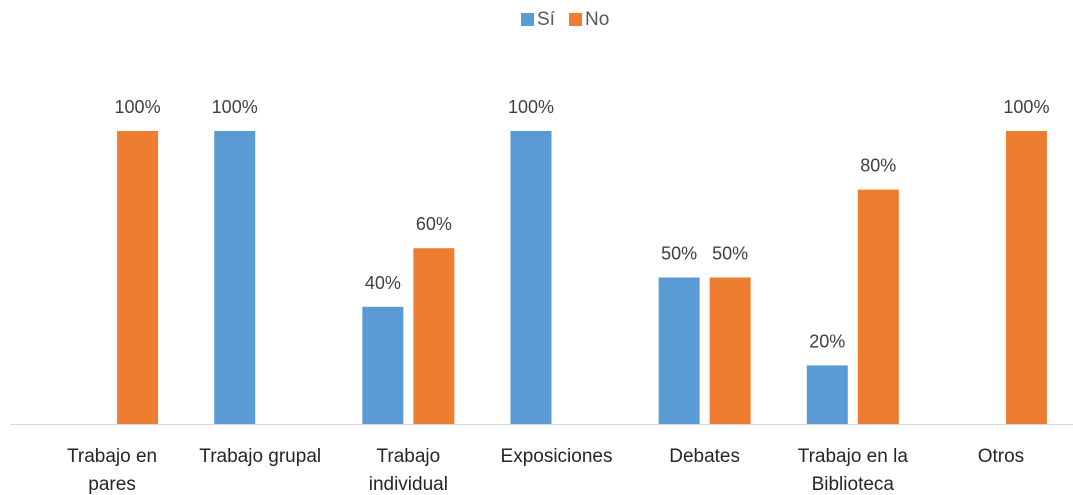 This screenshot has height=495, width=1073. Describe the element at coordinates (827, 341) in the screenshot. I see `data-label-5-0: 20%` at that location.